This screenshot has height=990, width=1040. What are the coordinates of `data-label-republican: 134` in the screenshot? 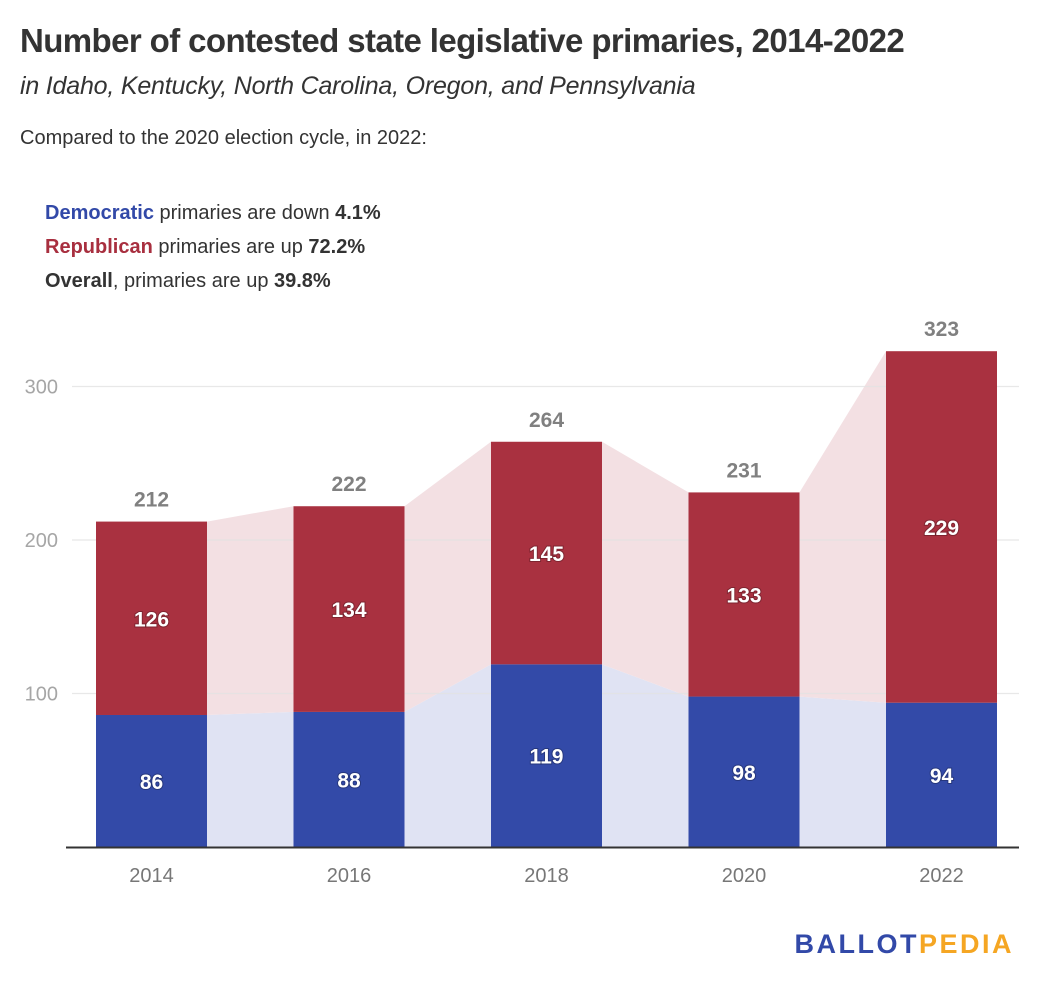 It's located at (348, 610).